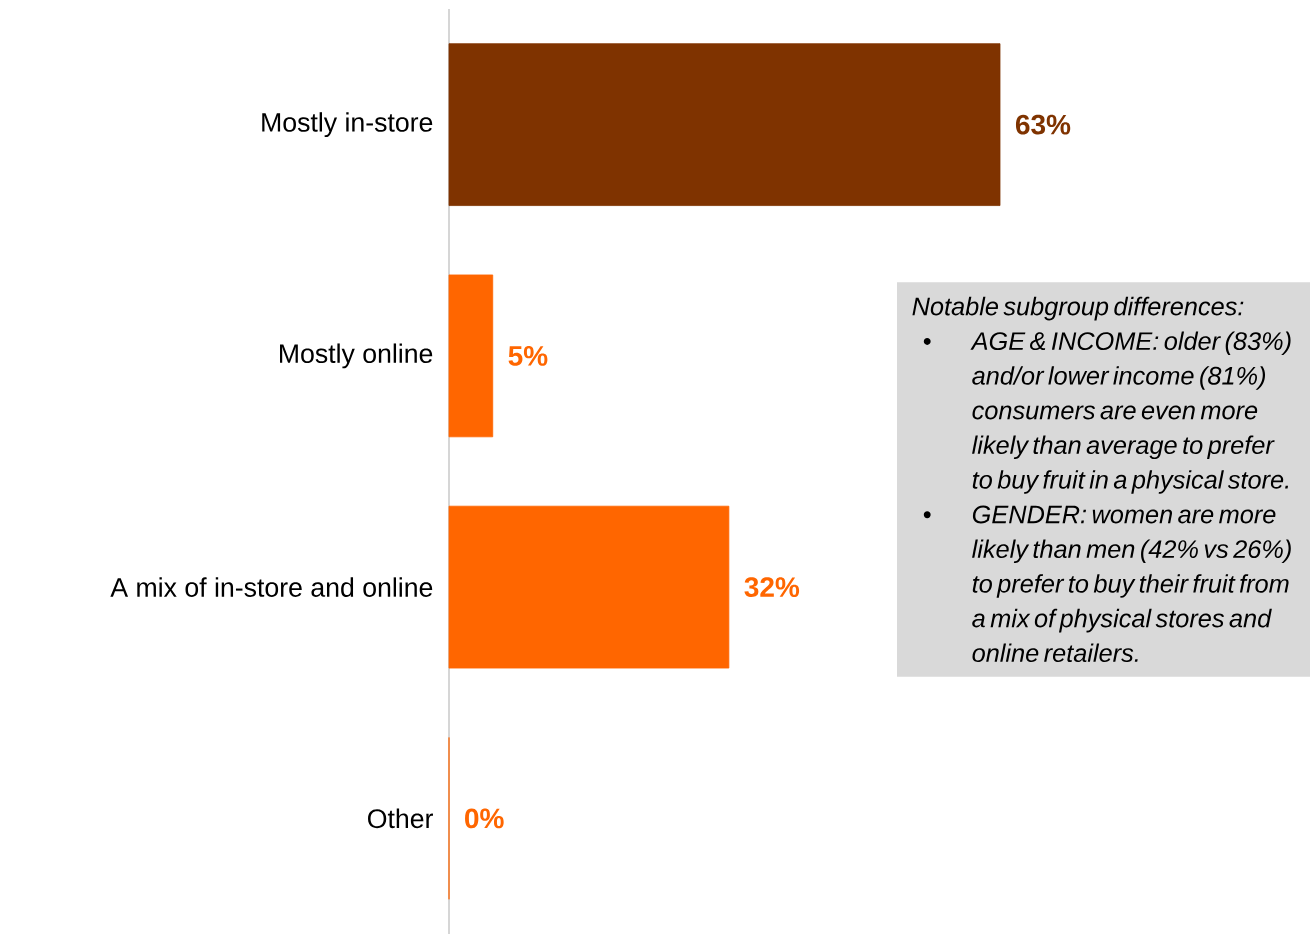 The height and width of the screenshot is (939, 1310). I want to click on data-label: 0%, so click(484, 818).